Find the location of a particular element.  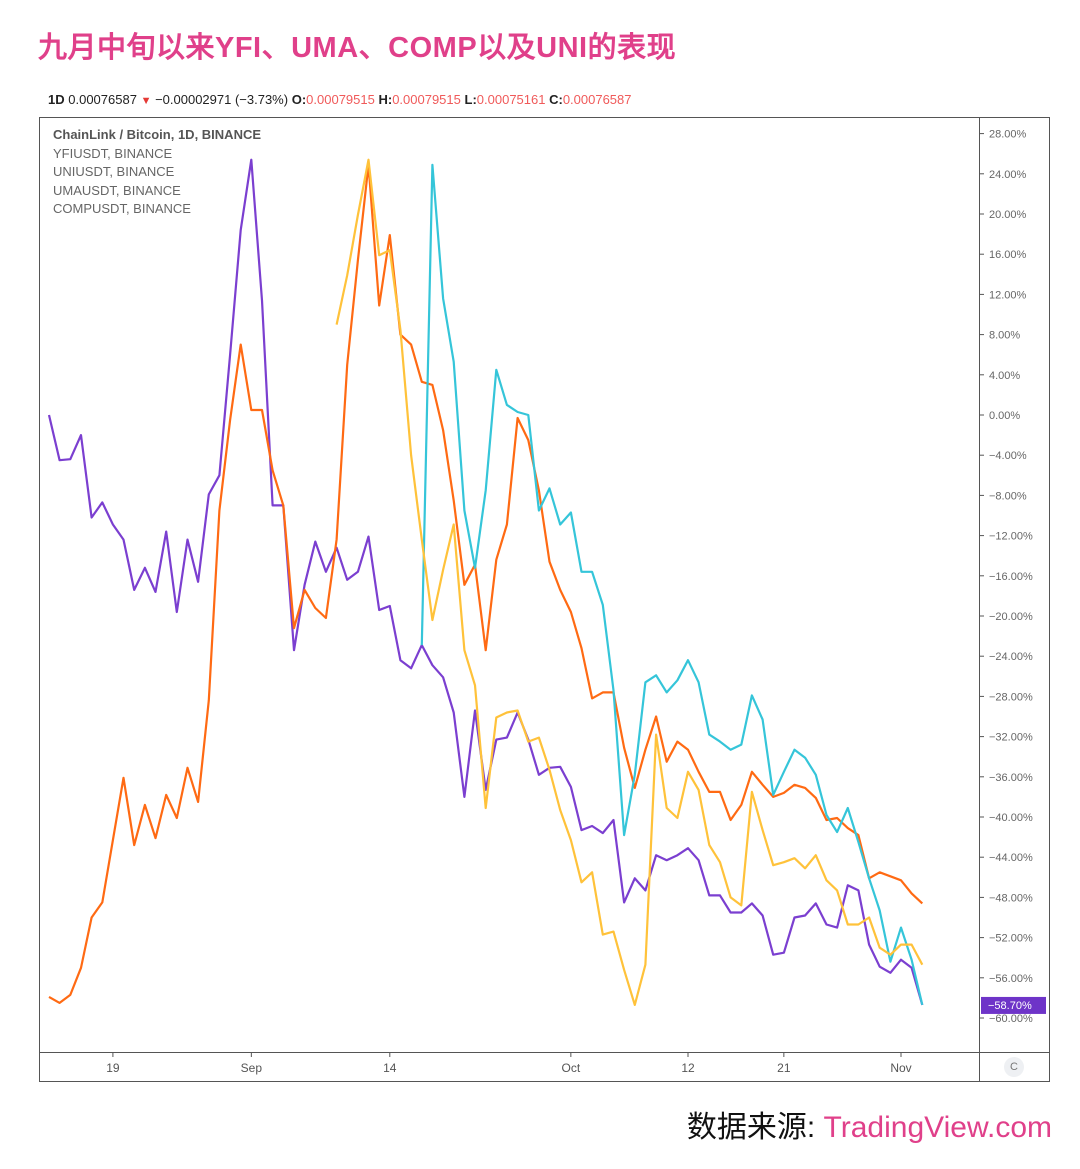

last-price: 0.00076587 is located at coordinates (102, 99).